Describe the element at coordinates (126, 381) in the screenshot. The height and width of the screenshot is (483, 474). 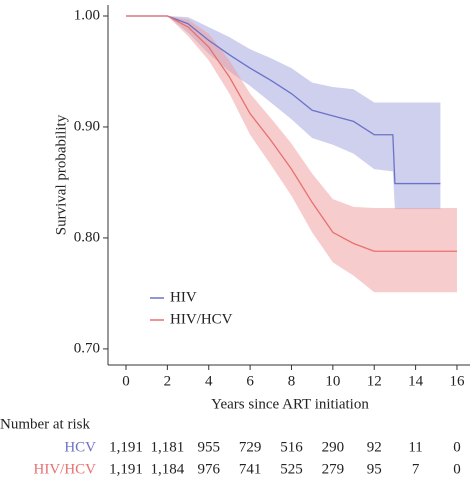
I see `x-tick-label: 0` at that location.